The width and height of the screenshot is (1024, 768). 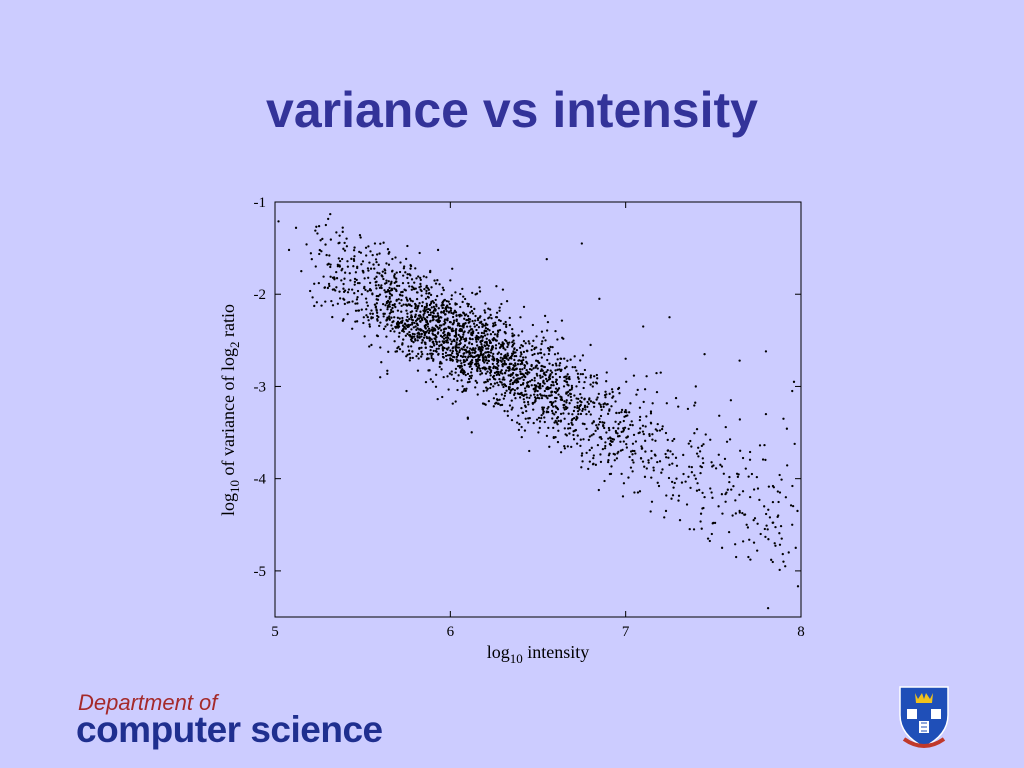 I want to click on department-label: Department of, so click(x=148, y=702).